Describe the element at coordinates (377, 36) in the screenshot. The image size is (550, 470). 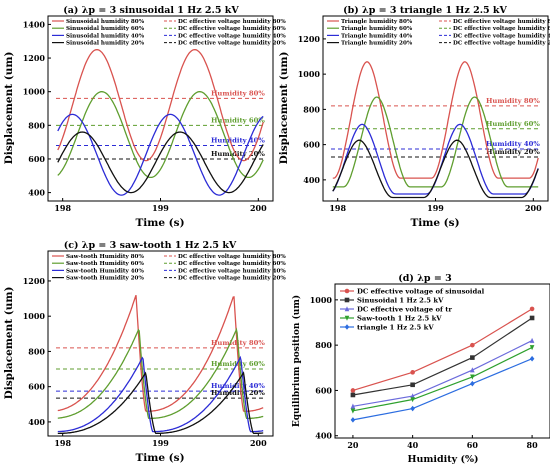
I see `legend-label: Triangle humidity 40%` at that location.